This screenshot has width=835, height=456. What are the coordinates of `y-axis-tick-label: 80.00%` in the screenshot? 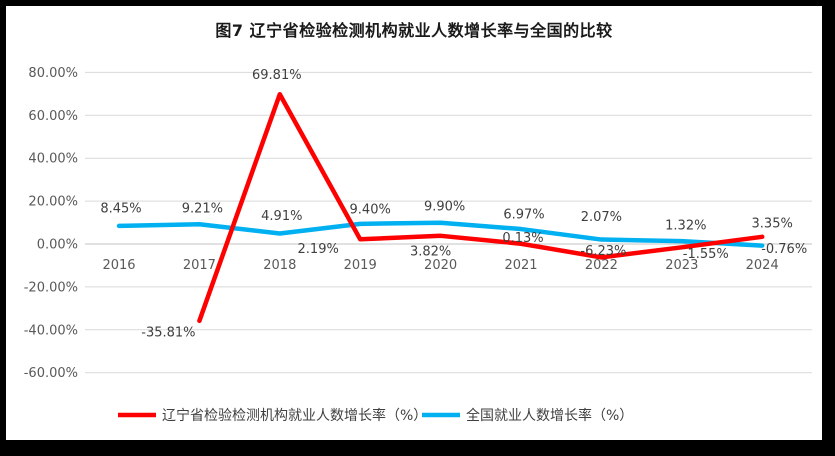 It's located at (53, 73).